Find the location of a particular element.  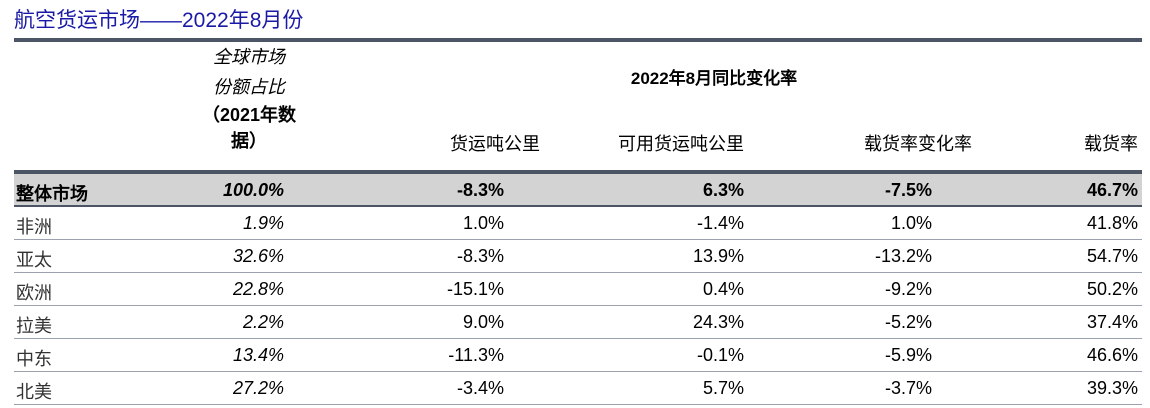

table-row: 非洲 1.9% 1.0% -1.4% 1.0% 41.8% is located at coordinates (578, 223).